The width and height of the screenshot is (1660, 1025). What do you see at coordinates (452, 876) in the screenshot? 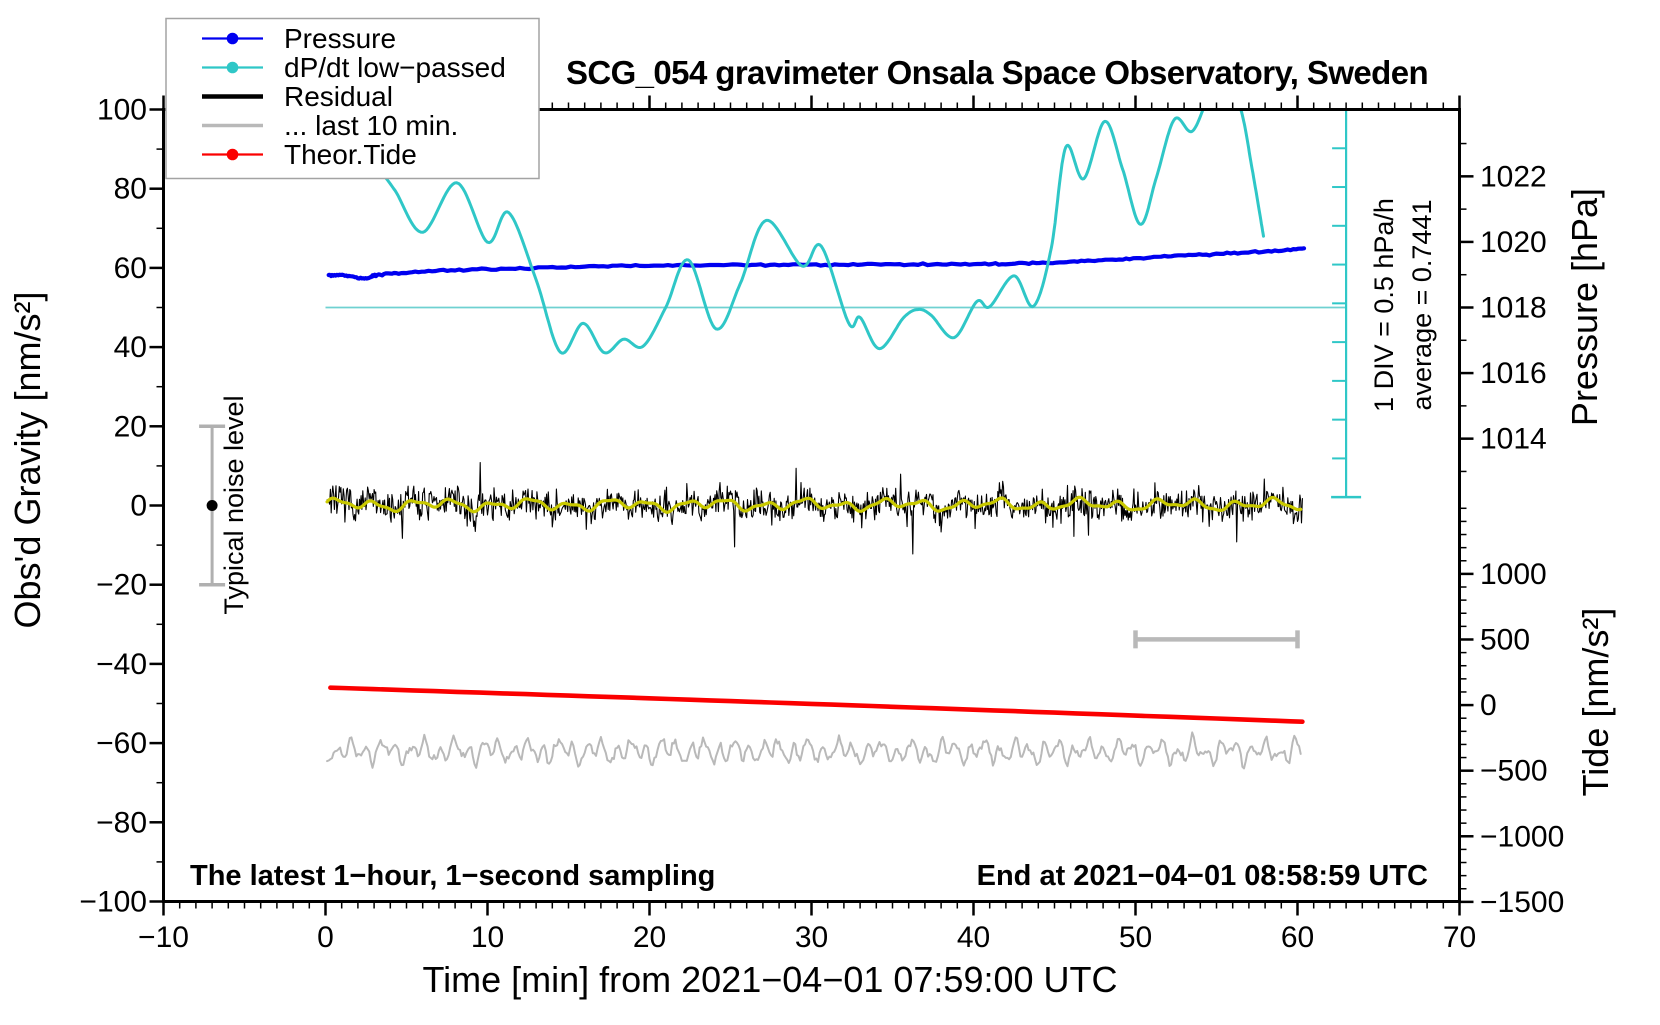
I see `sampling-note: The latest 1−hour, 1−second sampling` at bounding box center [452, 876].